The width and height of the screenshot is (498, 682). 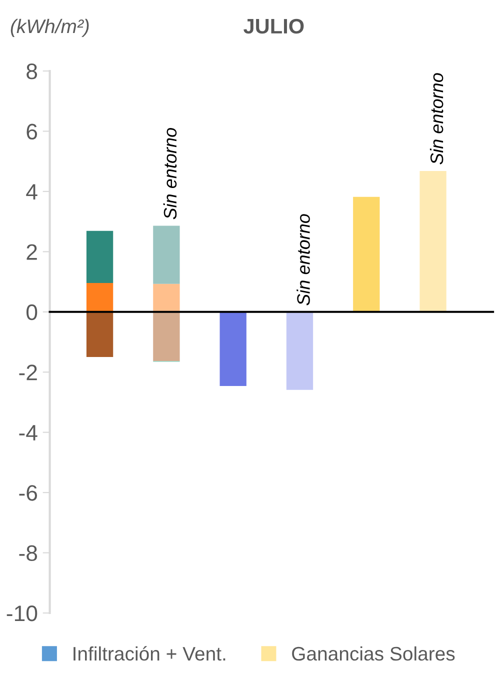 What do you see at coordinates (32, 312) in the screenshot?
I see `y-tick-label: 0` at bounding box center [32, 312].